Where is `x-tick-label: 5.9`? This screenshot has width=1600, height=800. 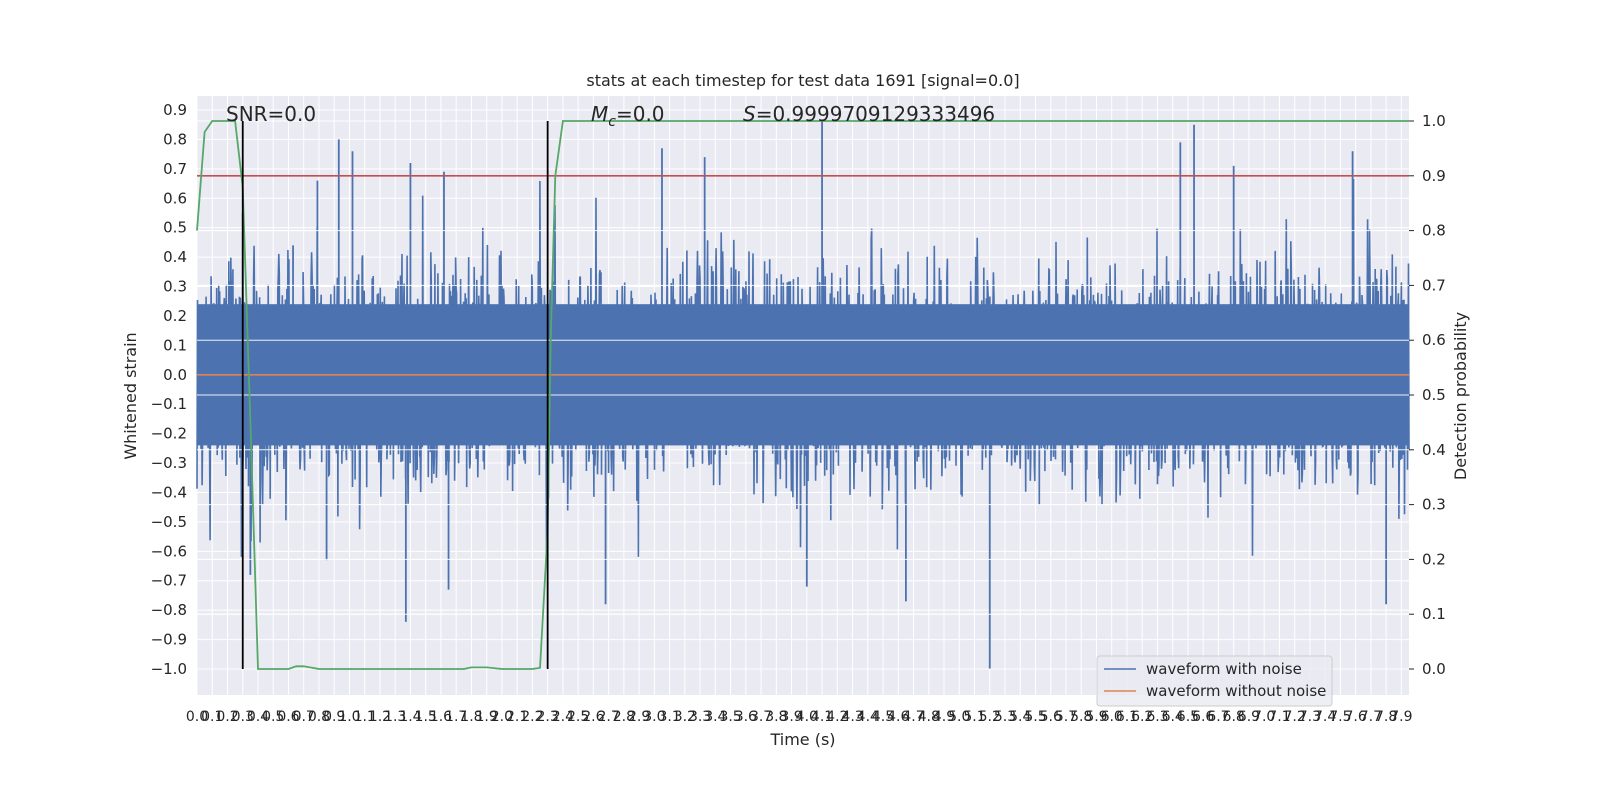 x-tick-label: 5.9 is located at coordinates (1096, 717).